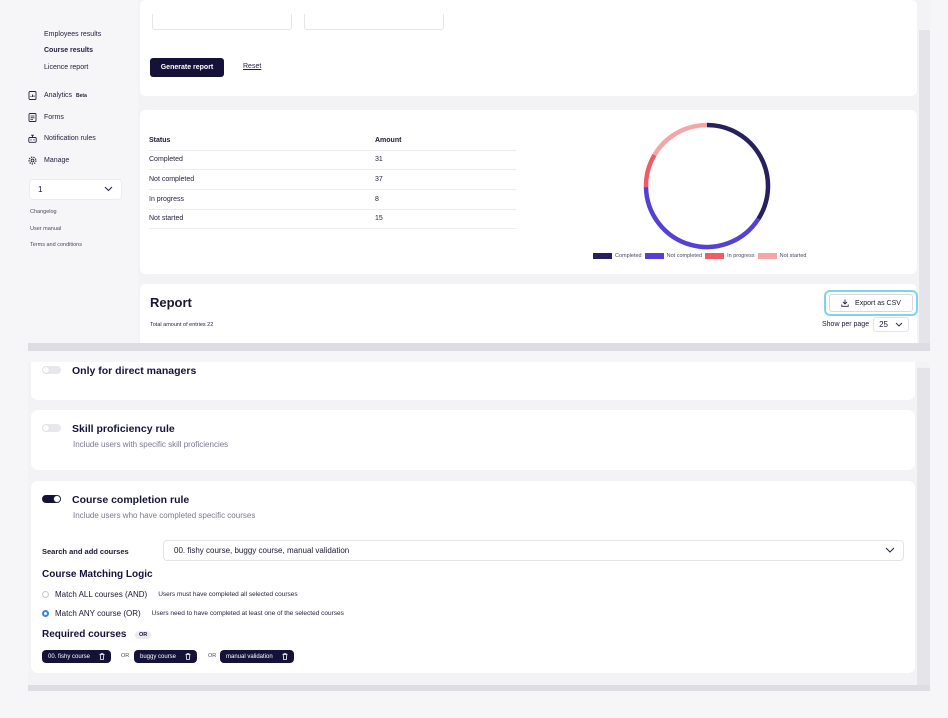  I want to click on per-page-value: 25, so click(883, 324).